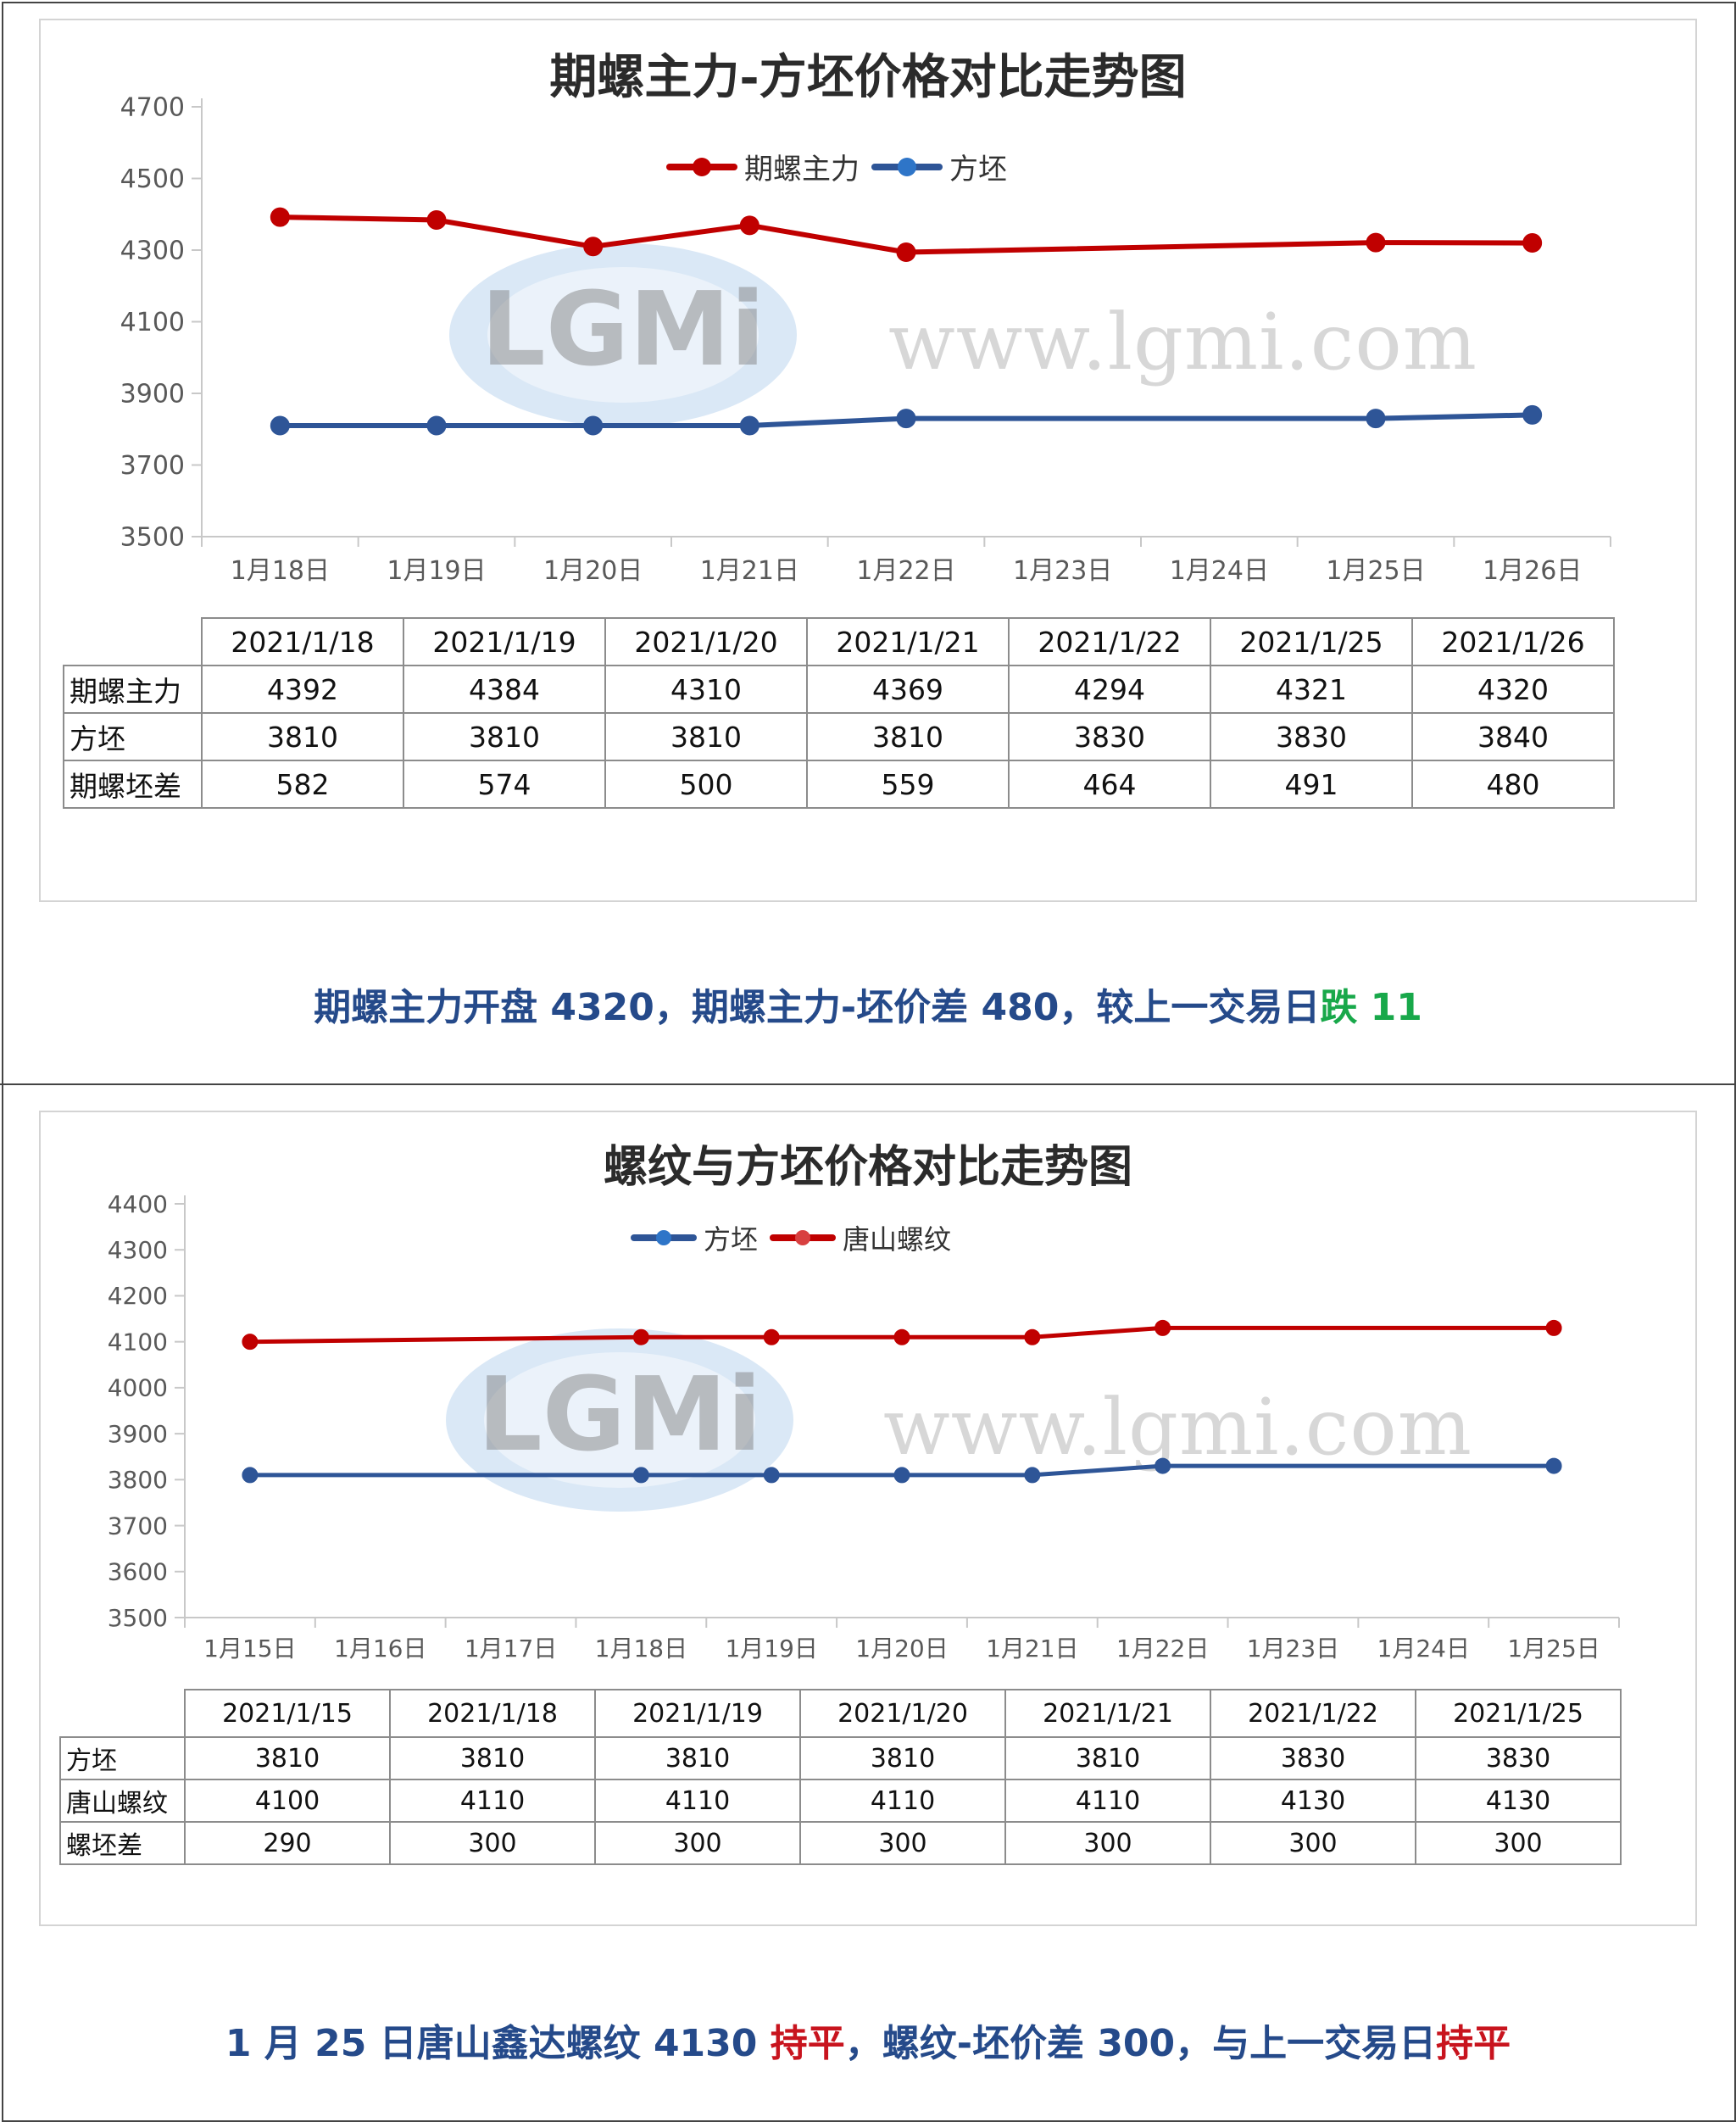  What do you see at coordinates (1423, 1649) in the screenshot?
I see `bottom-x-tick-label: 1月24日` at bounding box center [1423, 1649].